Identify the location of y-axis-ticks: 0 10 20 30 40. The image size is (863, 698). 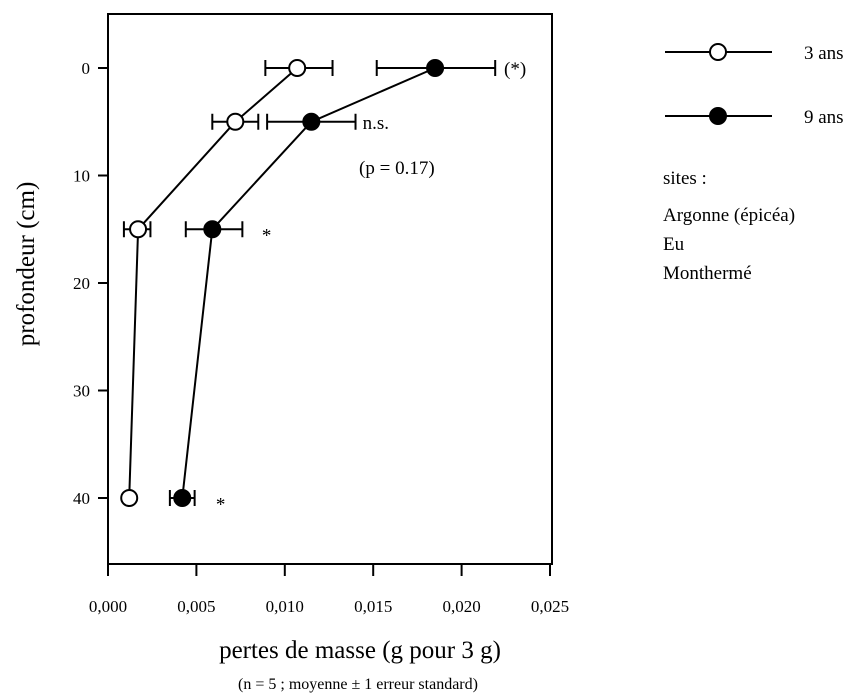
(90, 283).